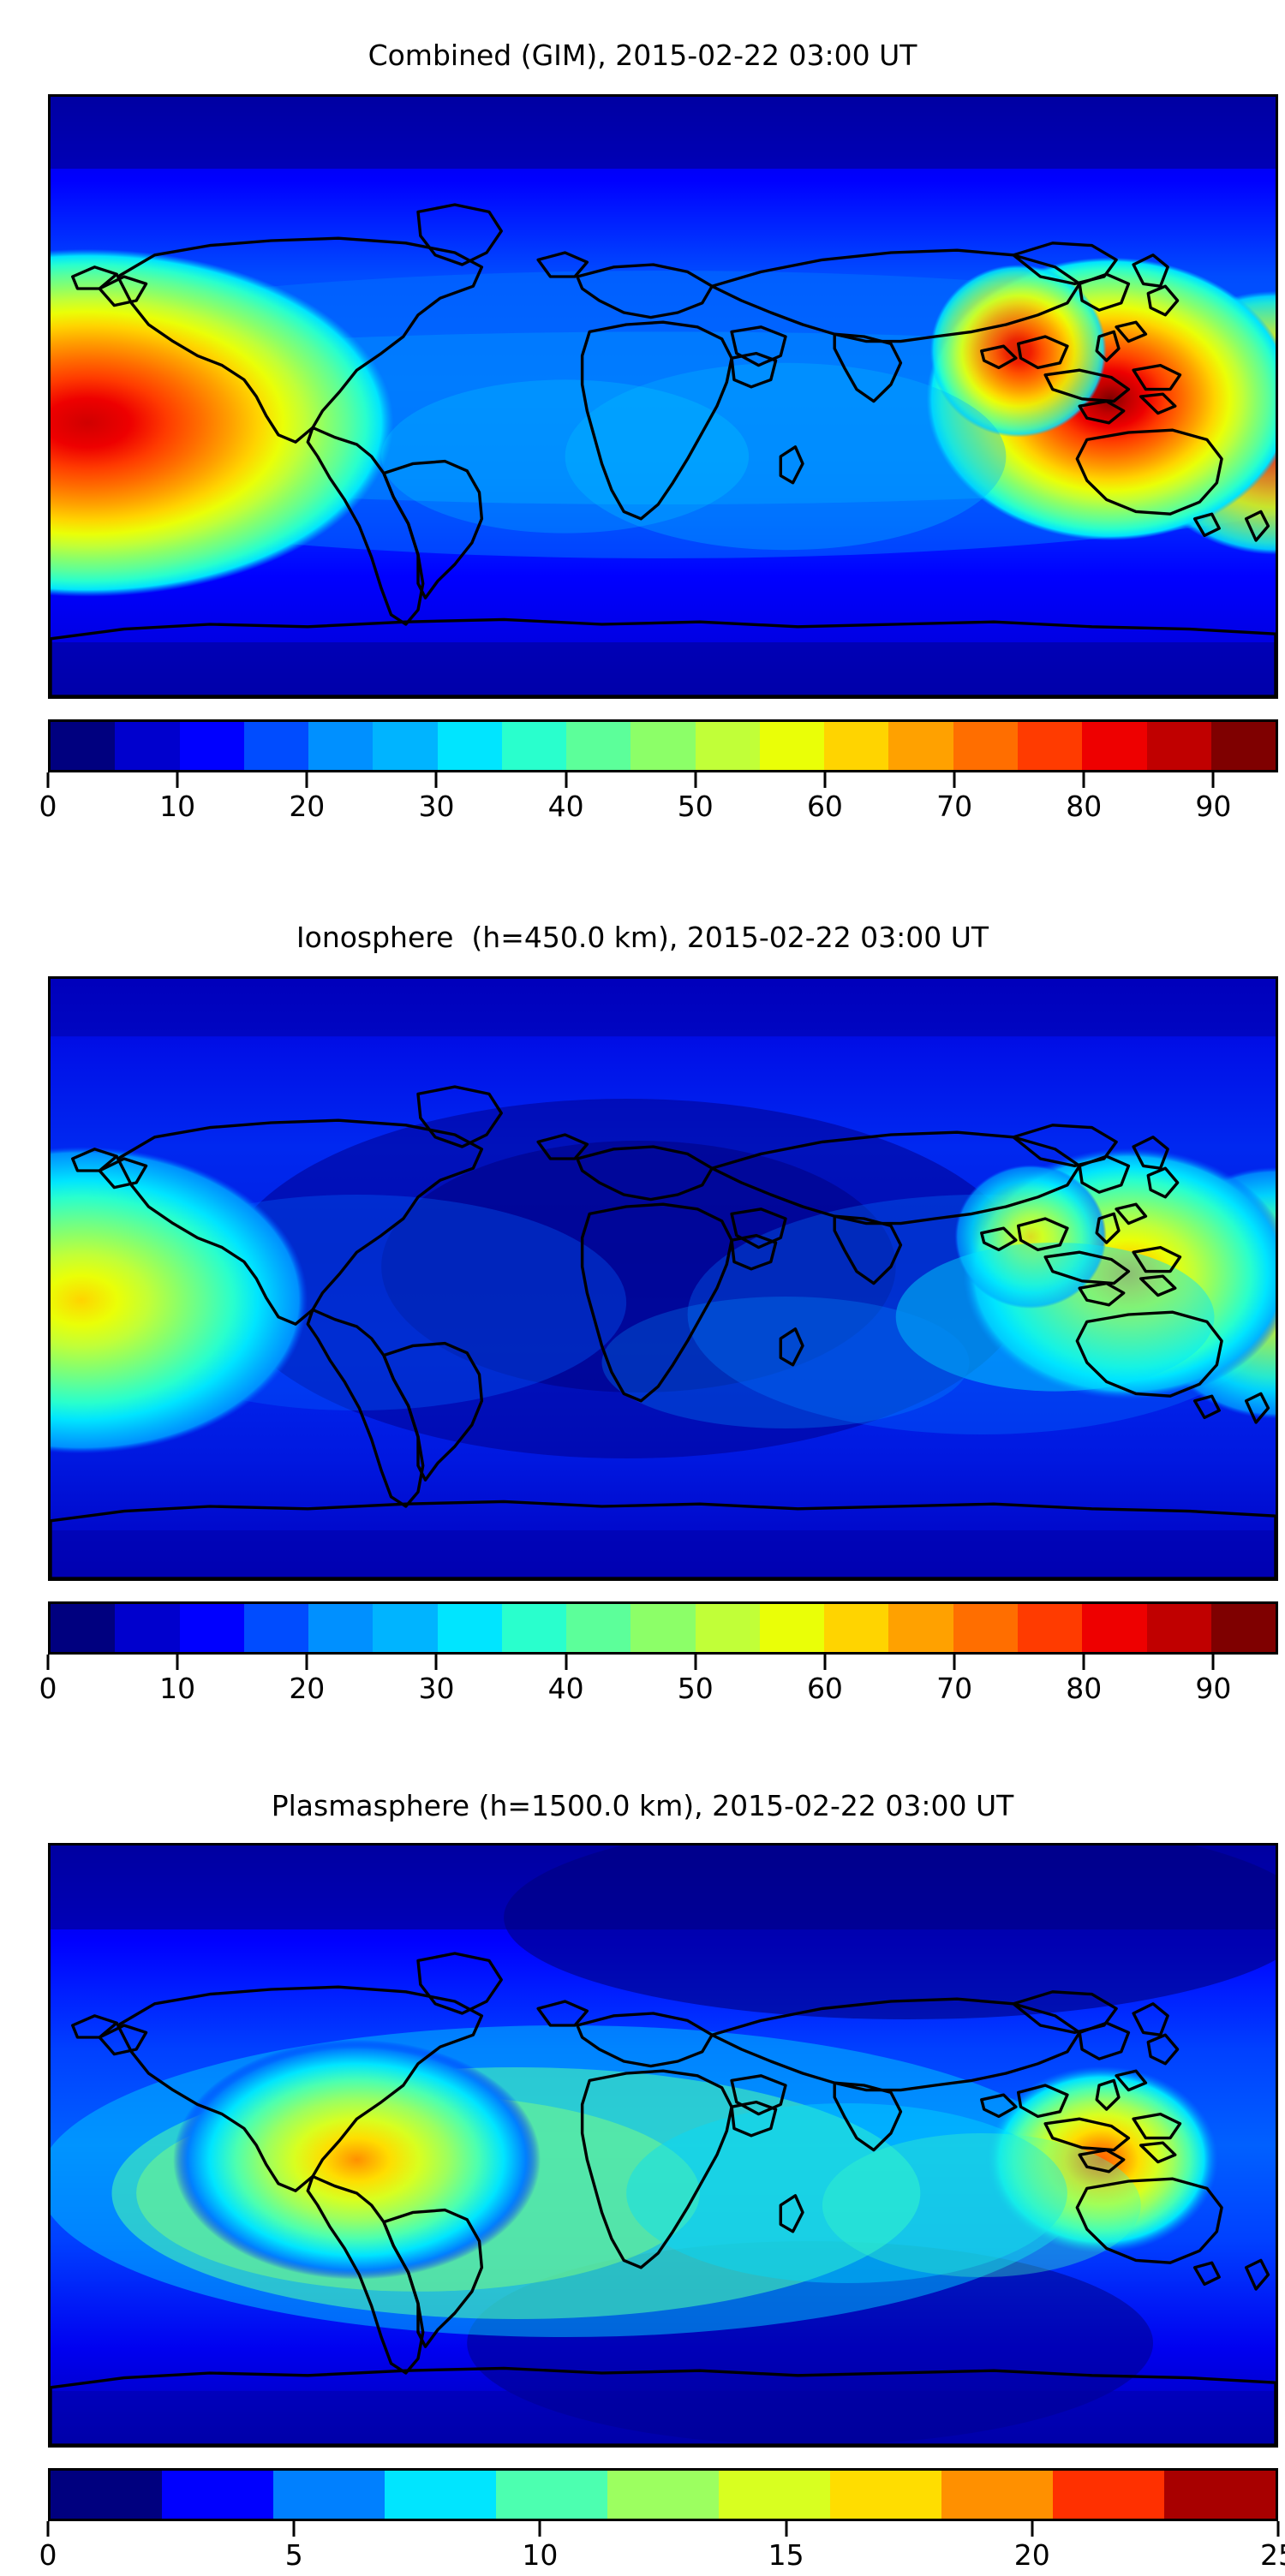  I want to click on colorbar-tick-label-1: 5, so click(294, 2555).